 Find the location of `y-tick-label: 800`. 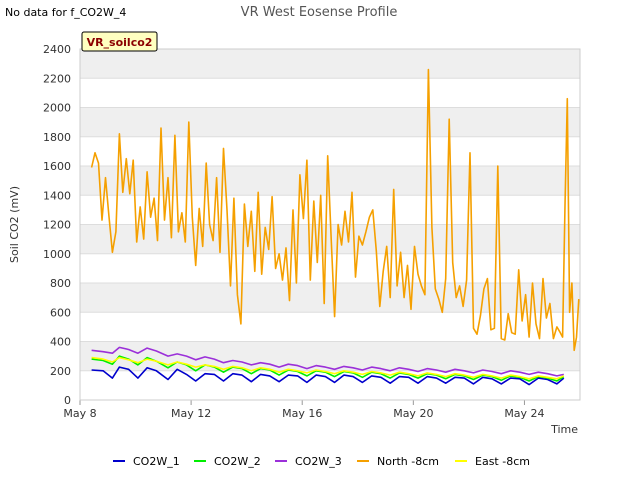

y-tick-label: 800 is located at coordinates (60, 283).